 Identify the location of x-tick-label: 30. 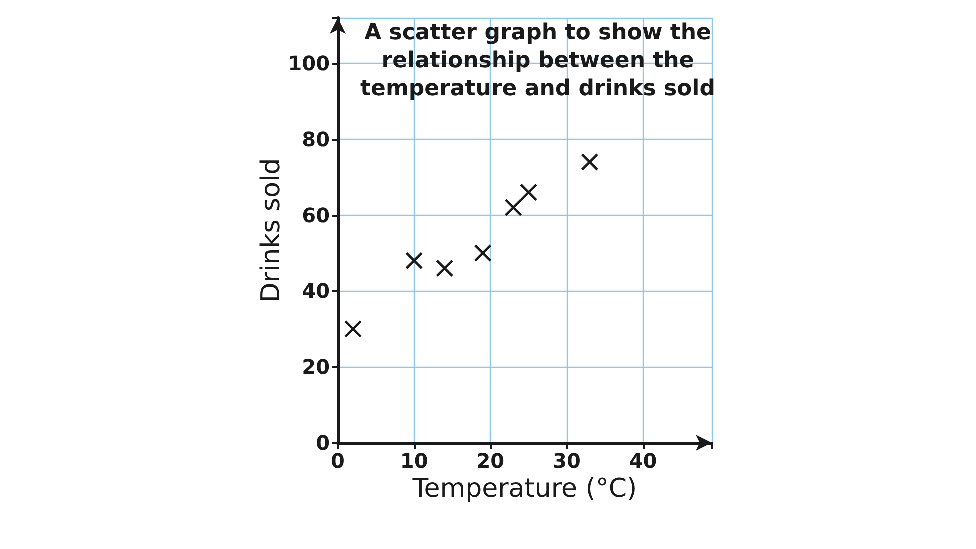
(567, 461).